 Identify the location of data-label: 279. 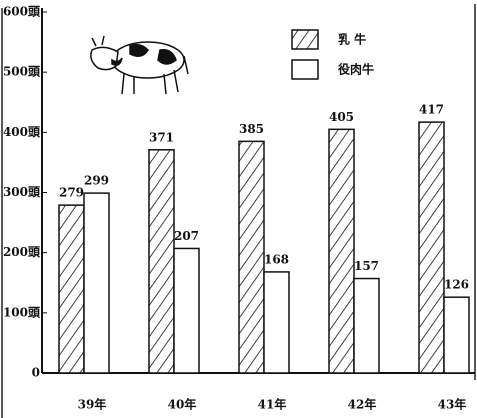
(71, 193).